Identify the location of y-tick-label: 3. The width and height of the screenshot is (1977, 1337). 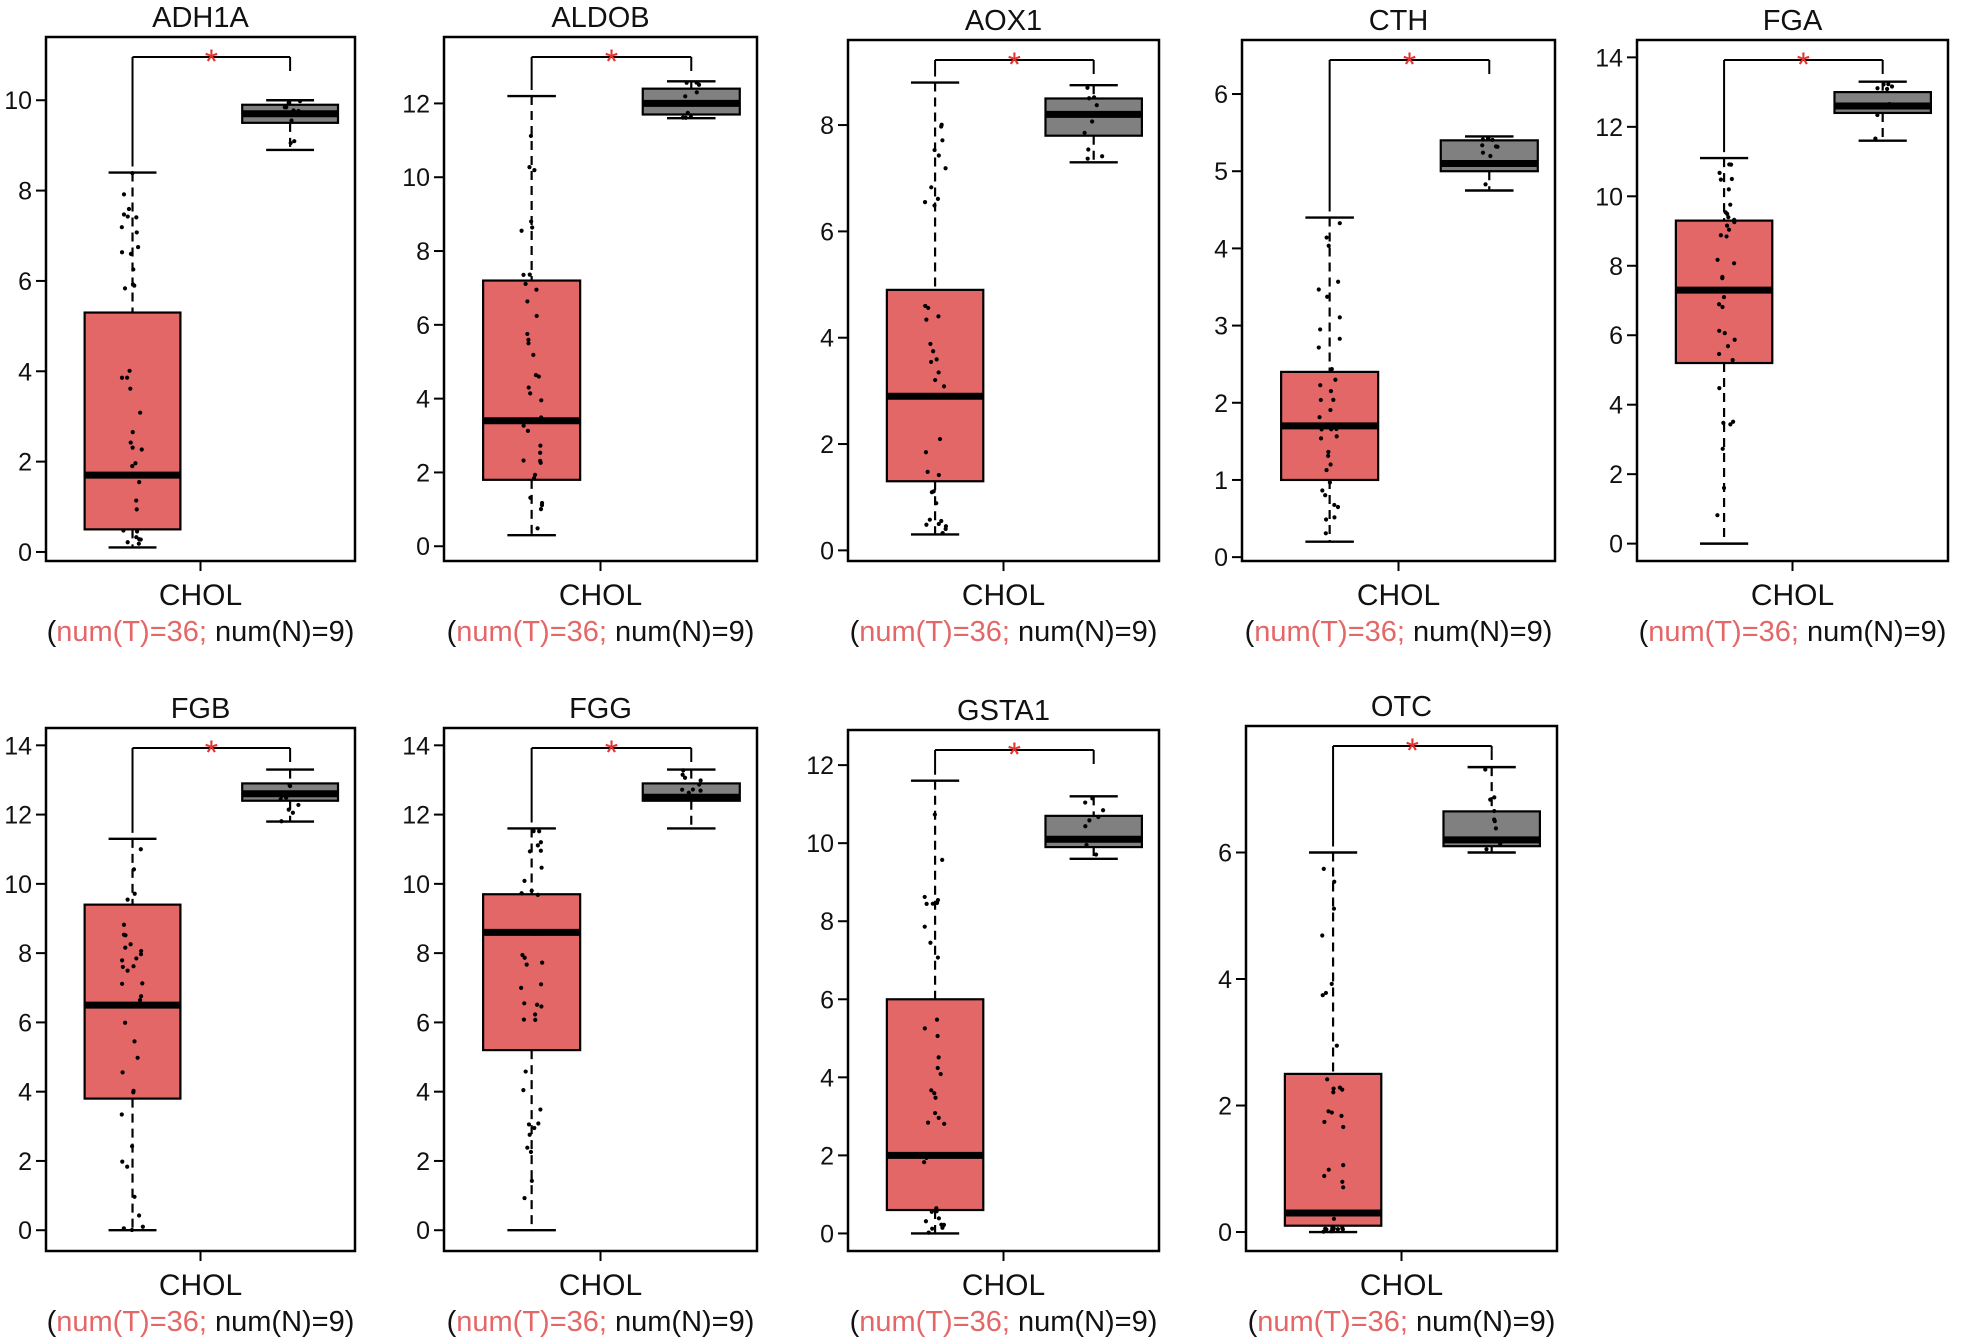
(1221, 327).